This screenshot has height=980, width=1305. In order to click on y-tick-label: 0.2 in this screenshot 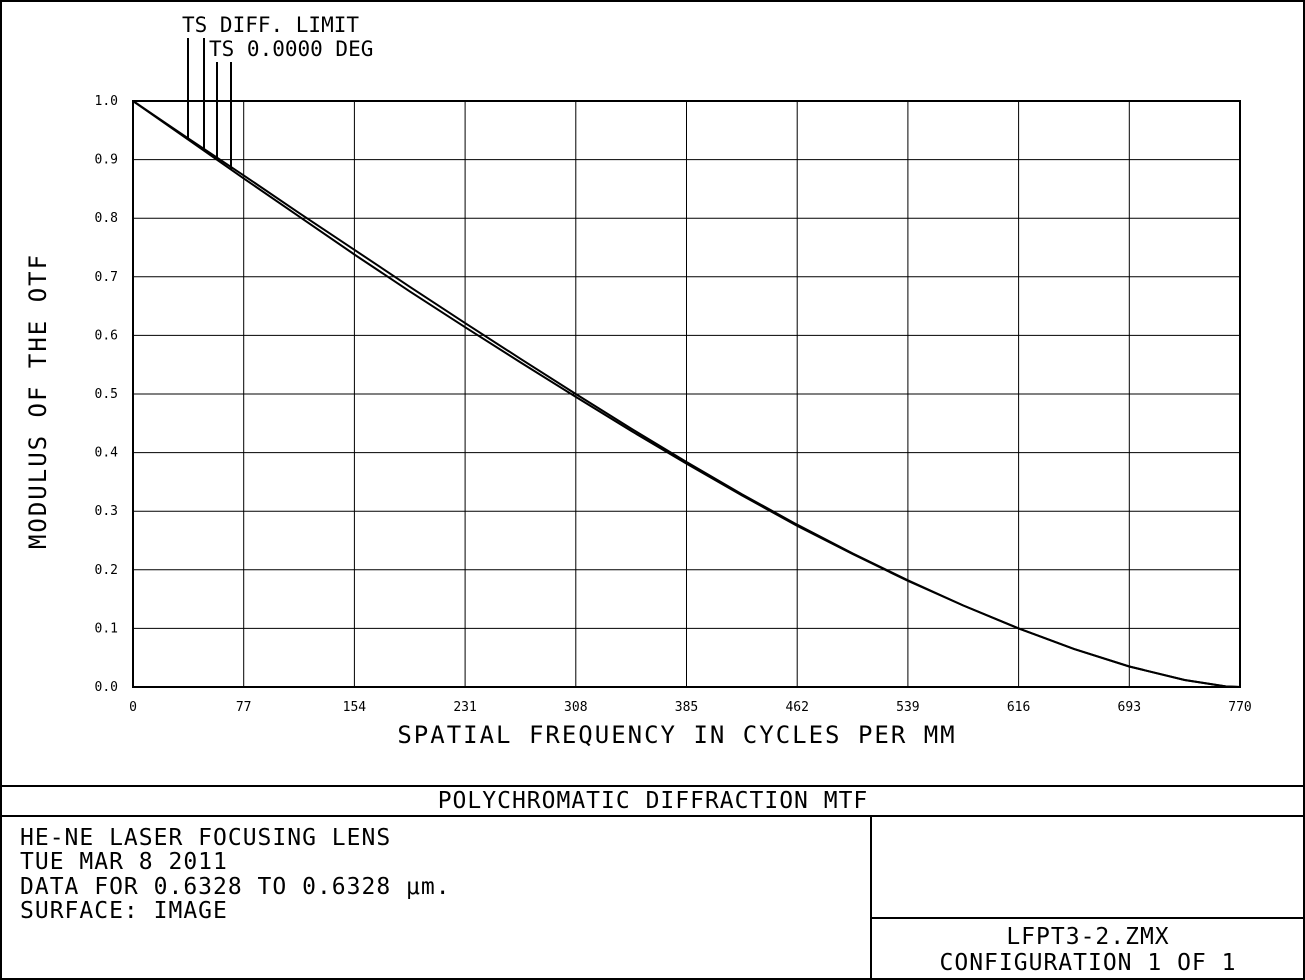, I will do `click(106, 570)`.